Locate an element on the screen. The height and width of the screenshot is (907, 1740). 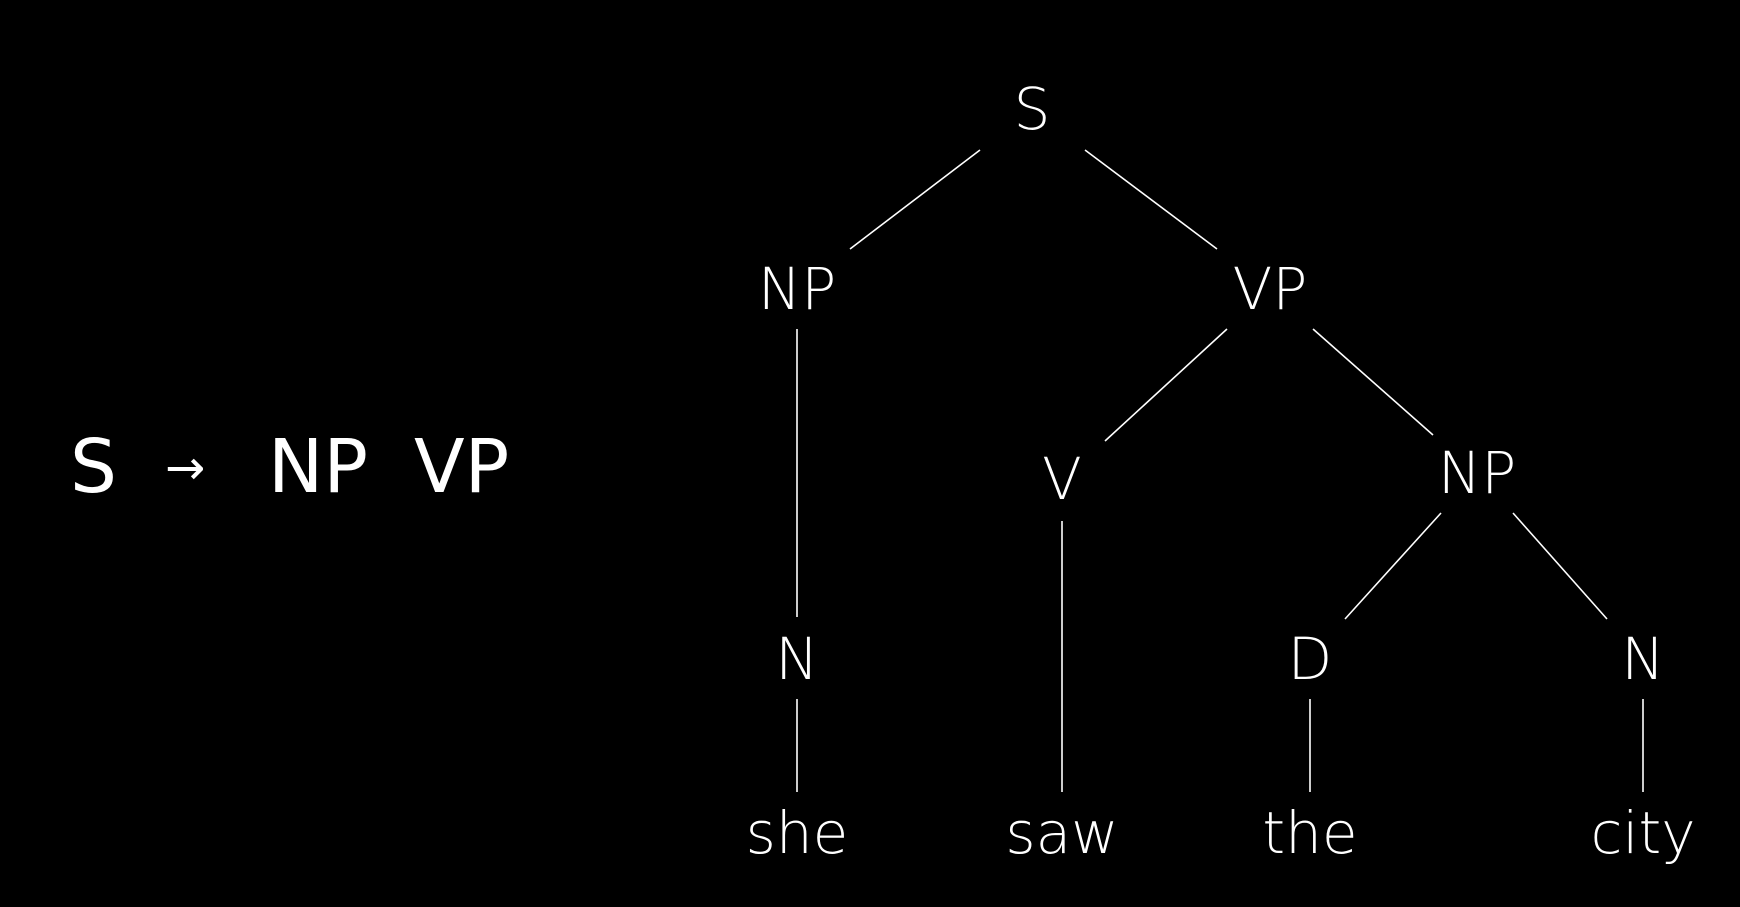
edge-s-to-np1 is located at coordinates (915, 199).